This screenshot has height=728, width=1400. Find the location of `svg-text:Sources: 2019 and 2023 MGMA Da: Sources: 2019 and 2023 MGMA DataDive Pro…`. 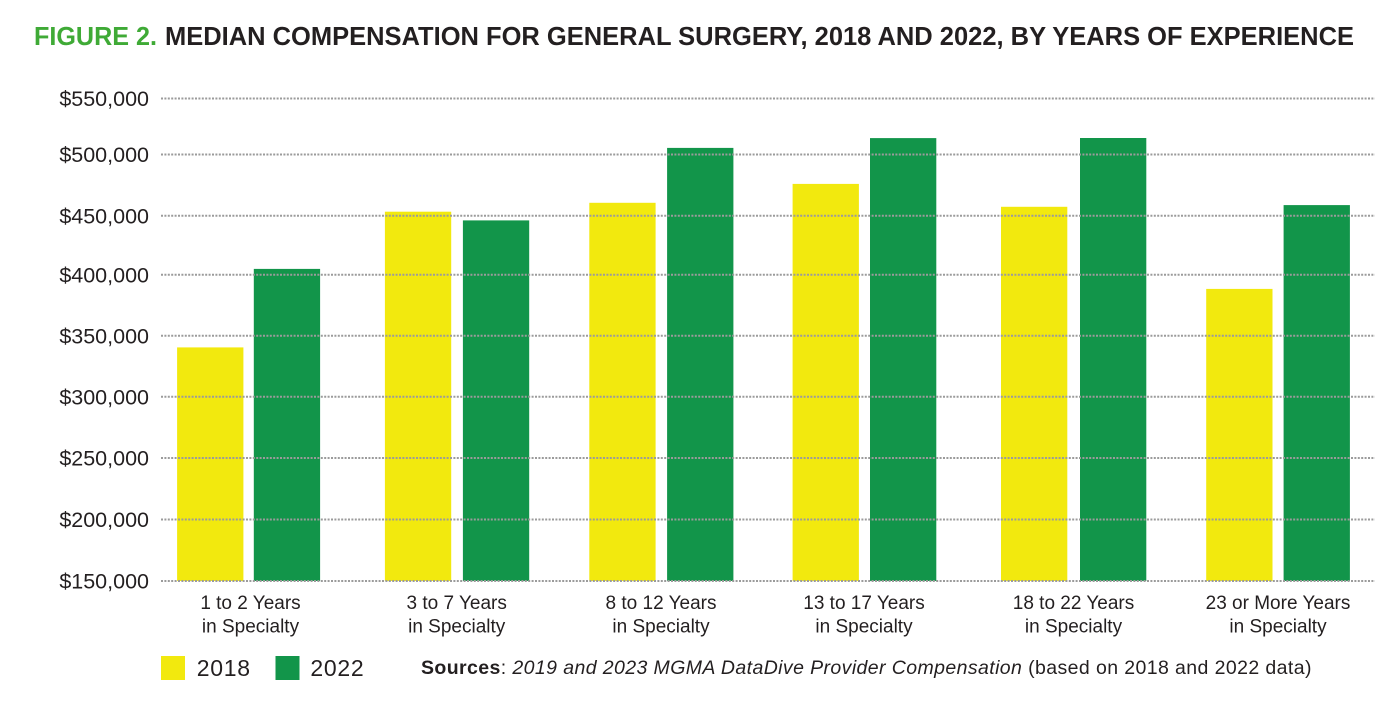

svg-text:Sources: 2019 and 2023 MGMA Da: Sources: 2019 and 2023 MGMA DataDive Pro… is located at coordinates (866, 668).